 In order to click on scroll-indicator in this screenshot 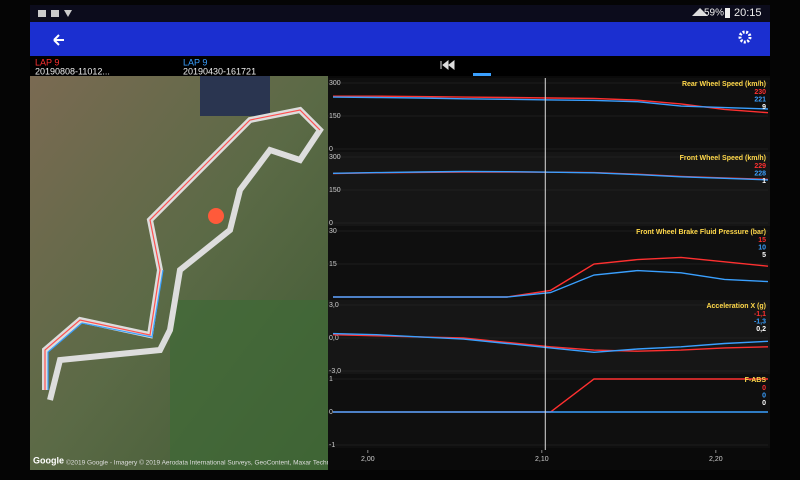, I will do `click(482, 74)`.